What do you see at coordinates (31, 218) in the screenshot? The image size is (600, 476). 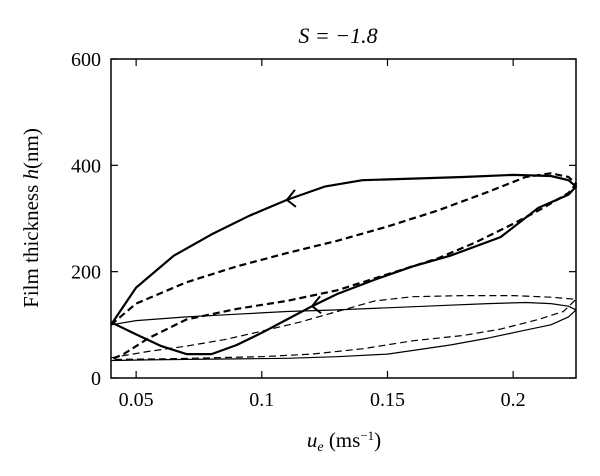 I see `y-axis-label: Film thickness h(nm)` at bounding box center [31, 218].